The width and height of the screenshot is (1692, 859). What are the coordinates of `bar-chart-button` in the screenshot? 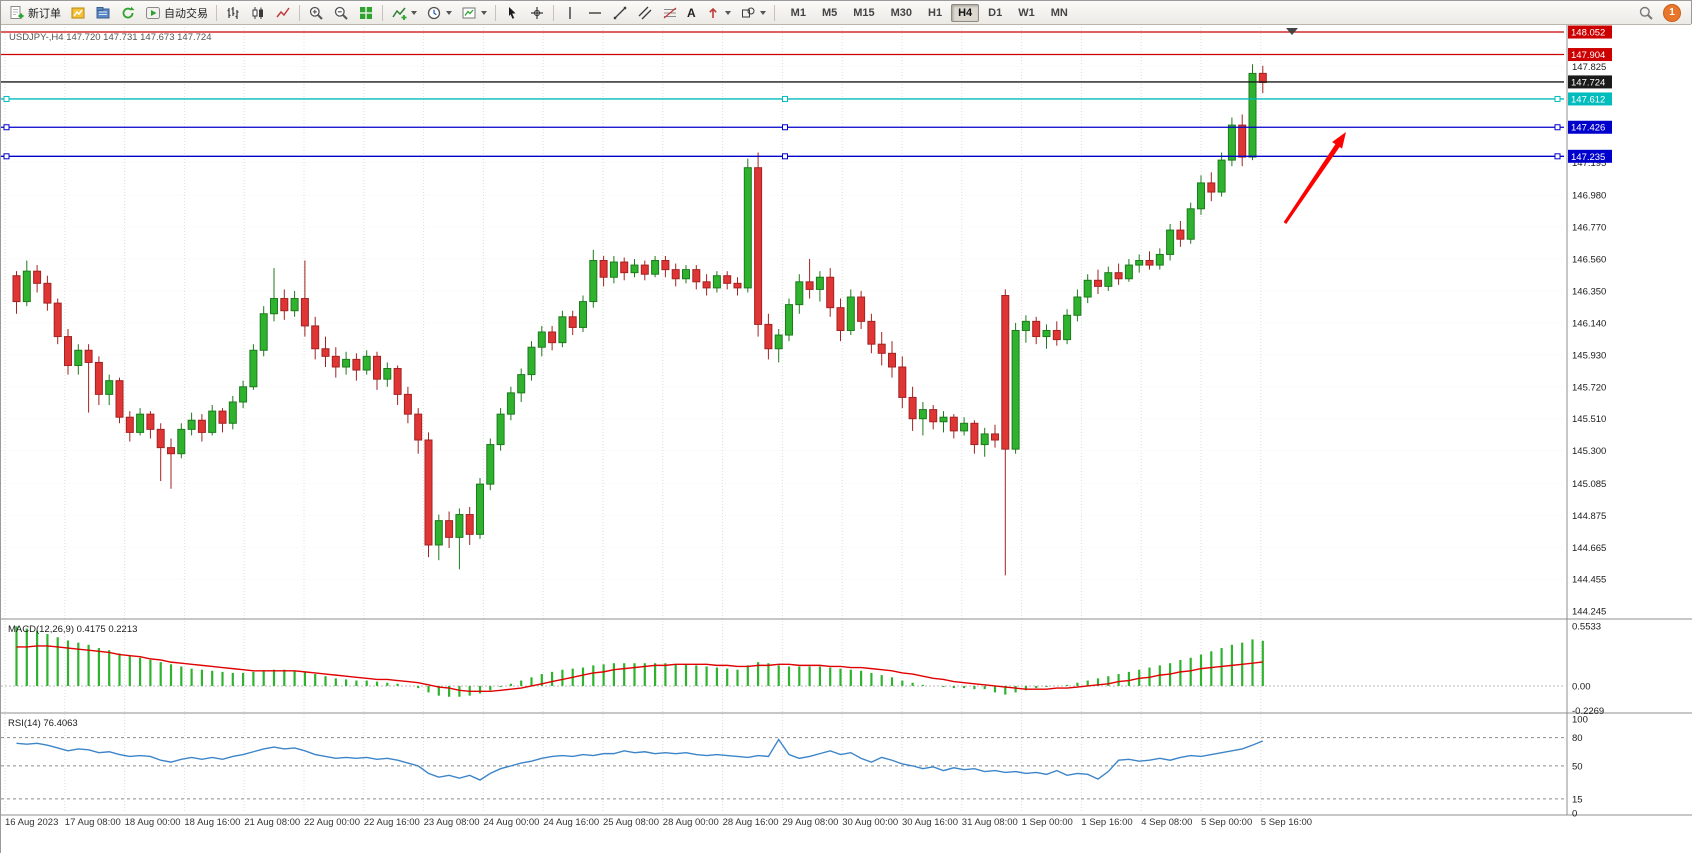 It's located at (233, 12).